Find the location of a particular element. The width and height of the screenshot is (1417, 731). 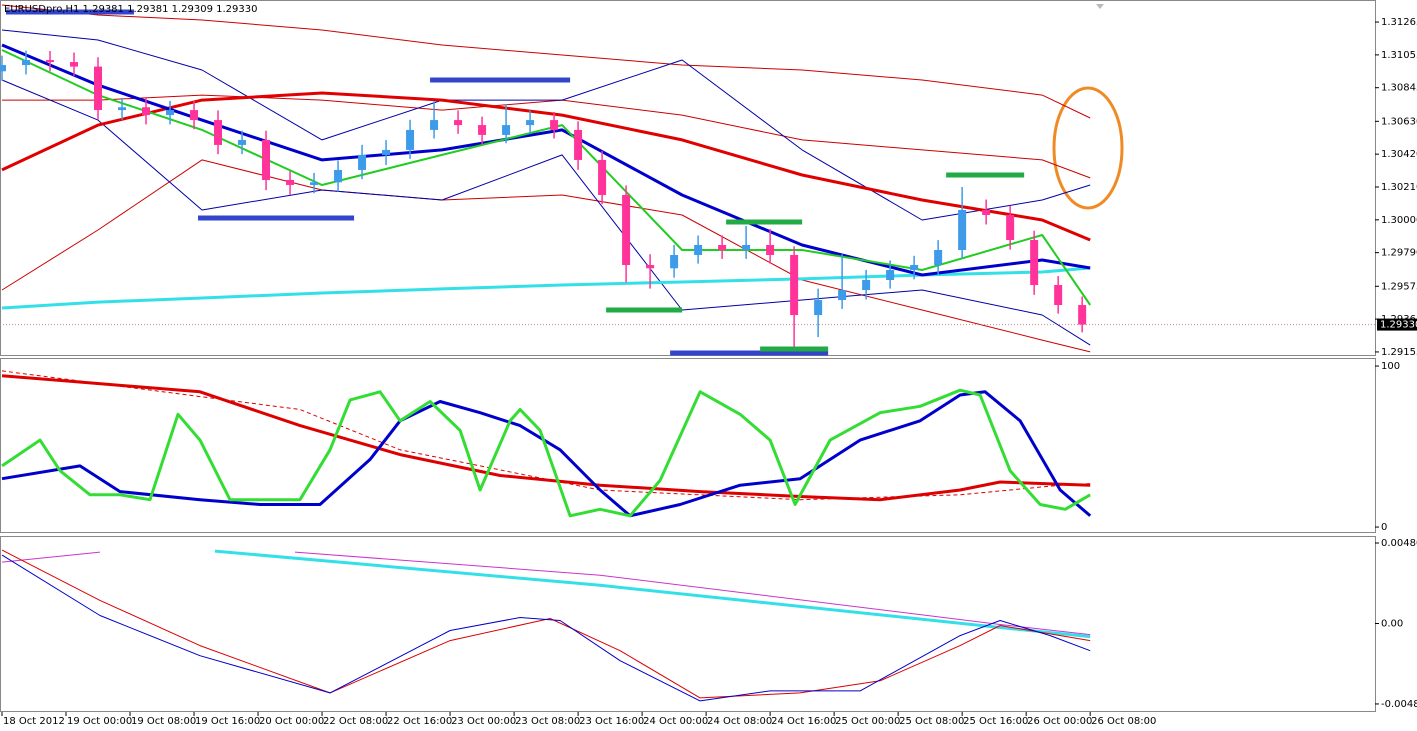

y-tick-label: 1.30420 is located at coordinates (1399, 154).